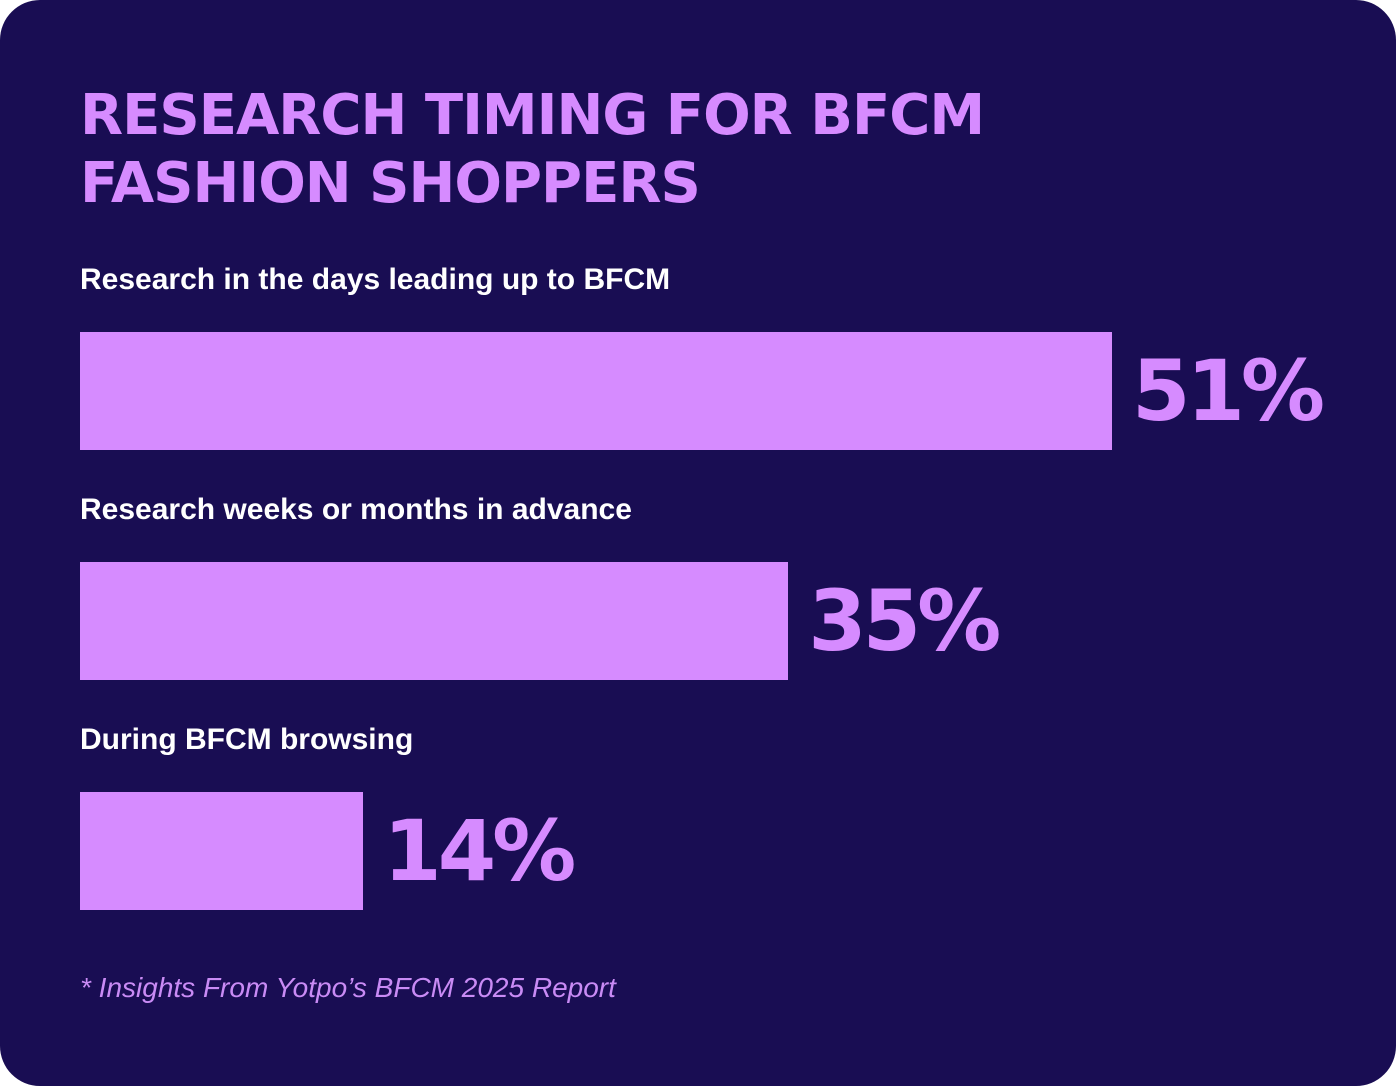 Image resolution: width=1396 pixels, height=1086 pixels. Describe the element at coordinates (479, 851) in the screenshot. I see `bar-value-label-3: 14%` at that location.